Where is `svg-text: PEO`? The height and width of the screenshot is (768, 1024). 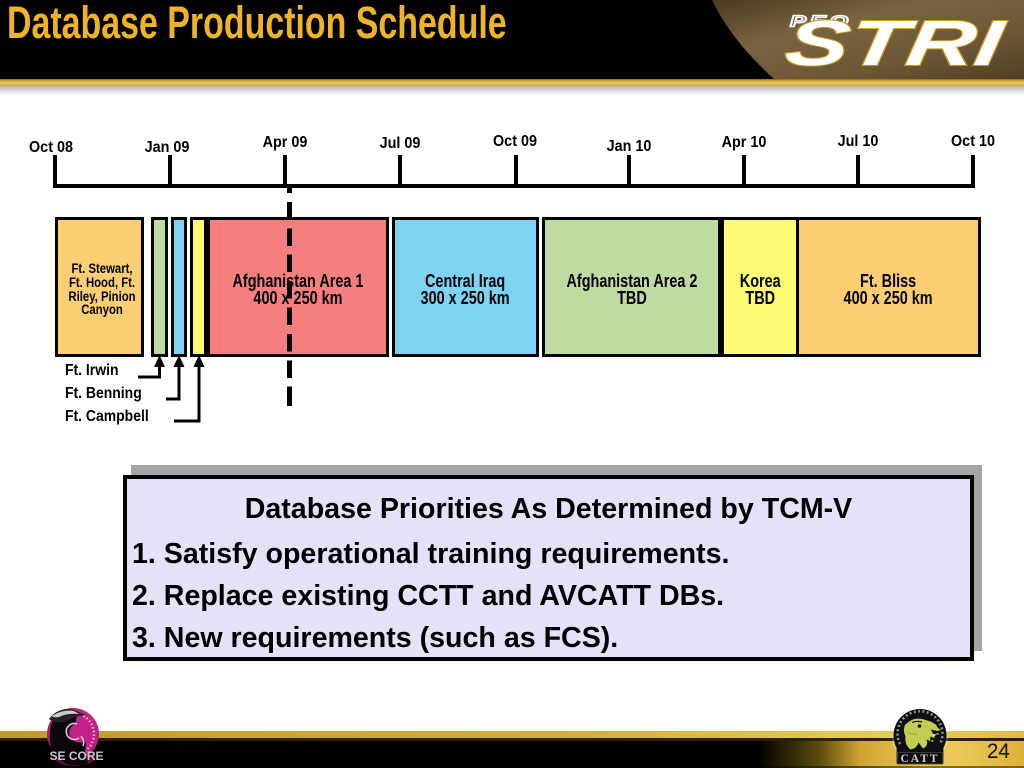
svg-text: PEO is located at coordinates (821, 21).